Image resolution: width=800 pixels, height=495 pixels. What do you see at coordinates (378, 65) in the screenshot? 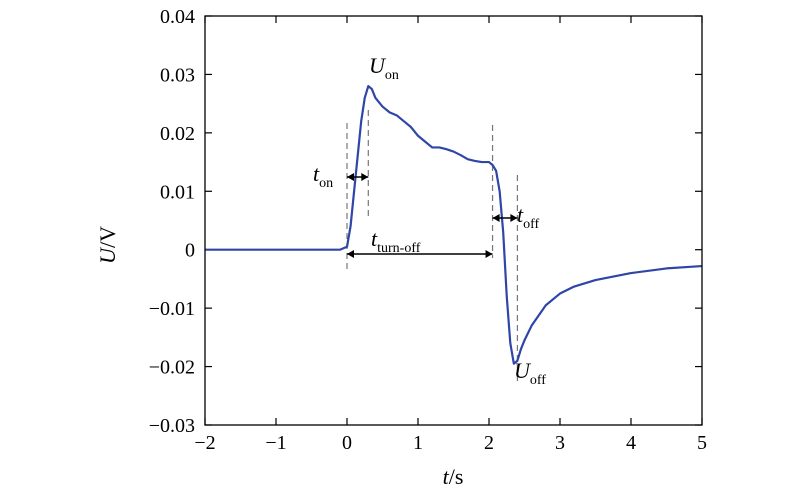
I see `annotation-u-on-main: U` at bounding box center [378, 65].